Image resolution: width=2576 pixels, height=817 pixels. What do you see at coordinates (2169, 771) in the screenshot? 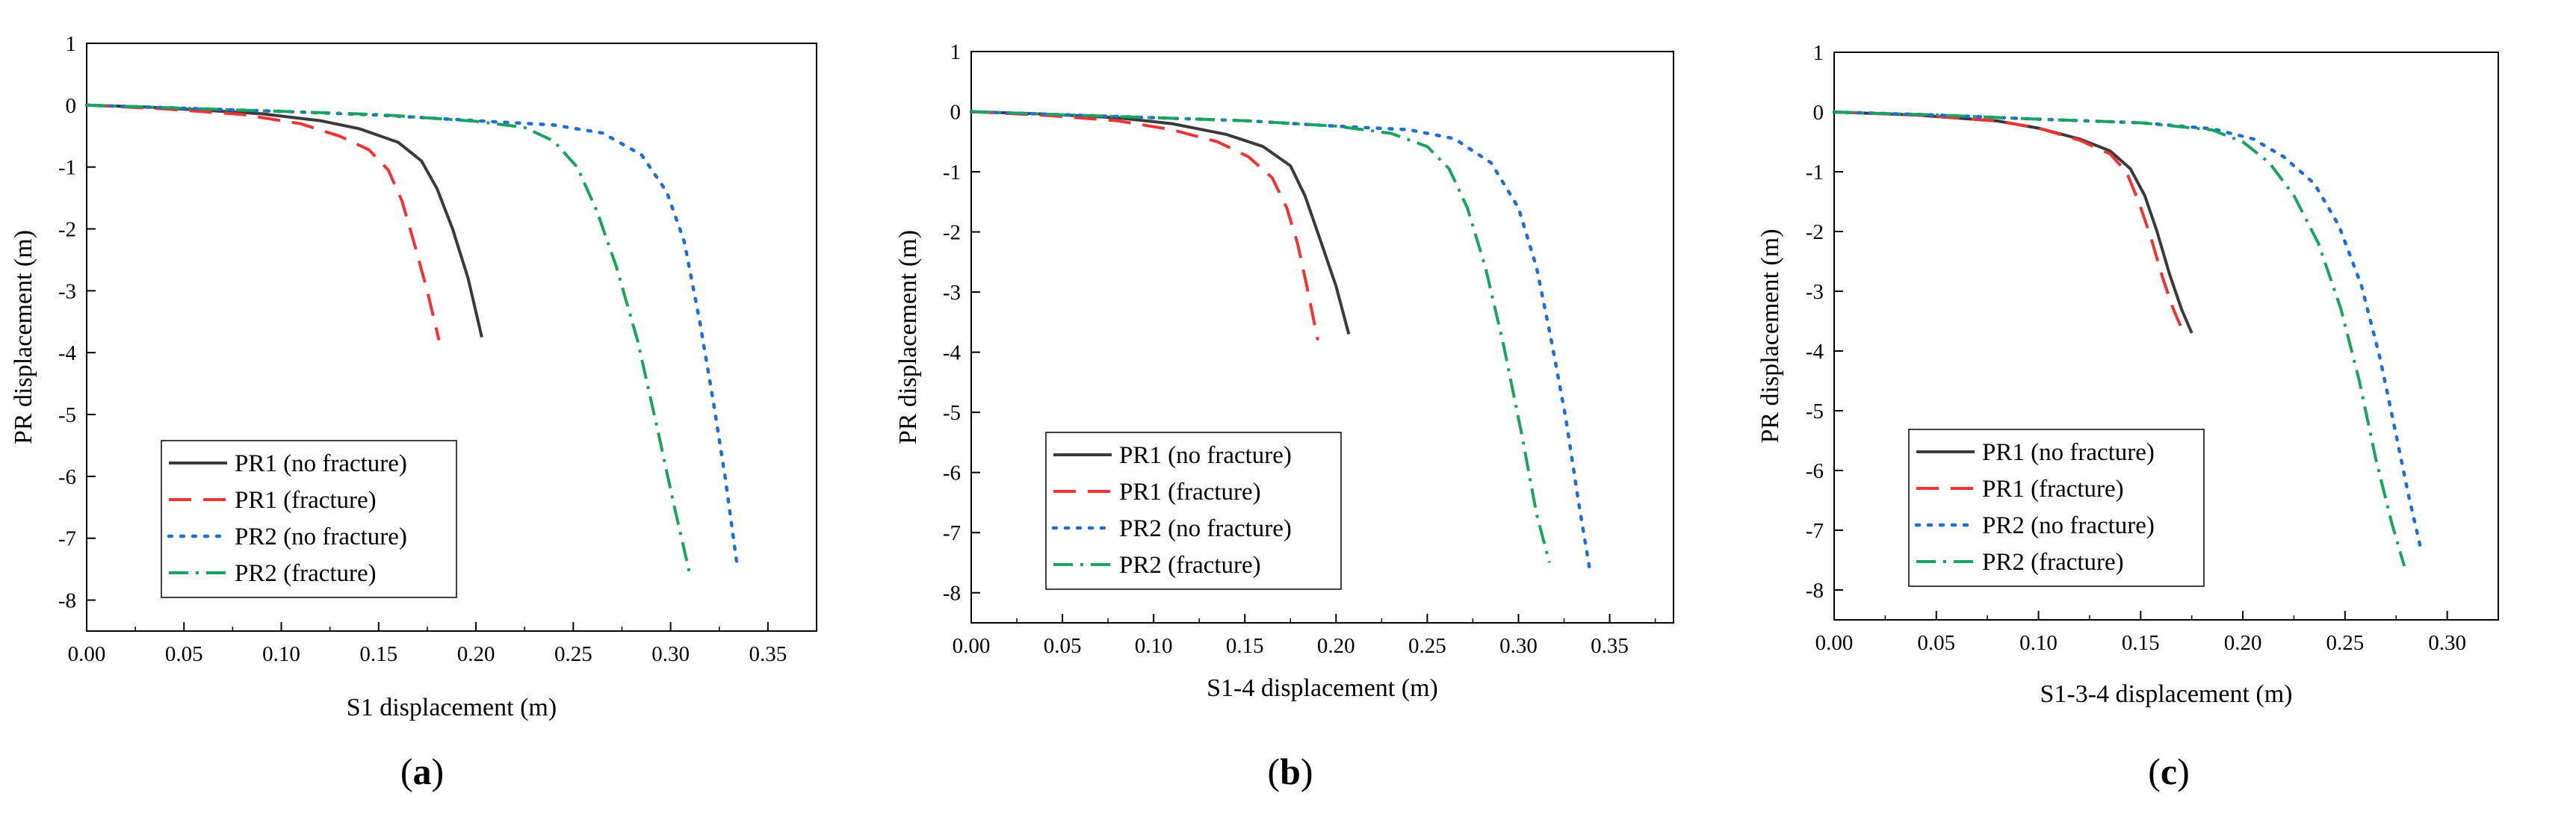
I see `panel-label: (c)` at bounding box center [2169, 771].